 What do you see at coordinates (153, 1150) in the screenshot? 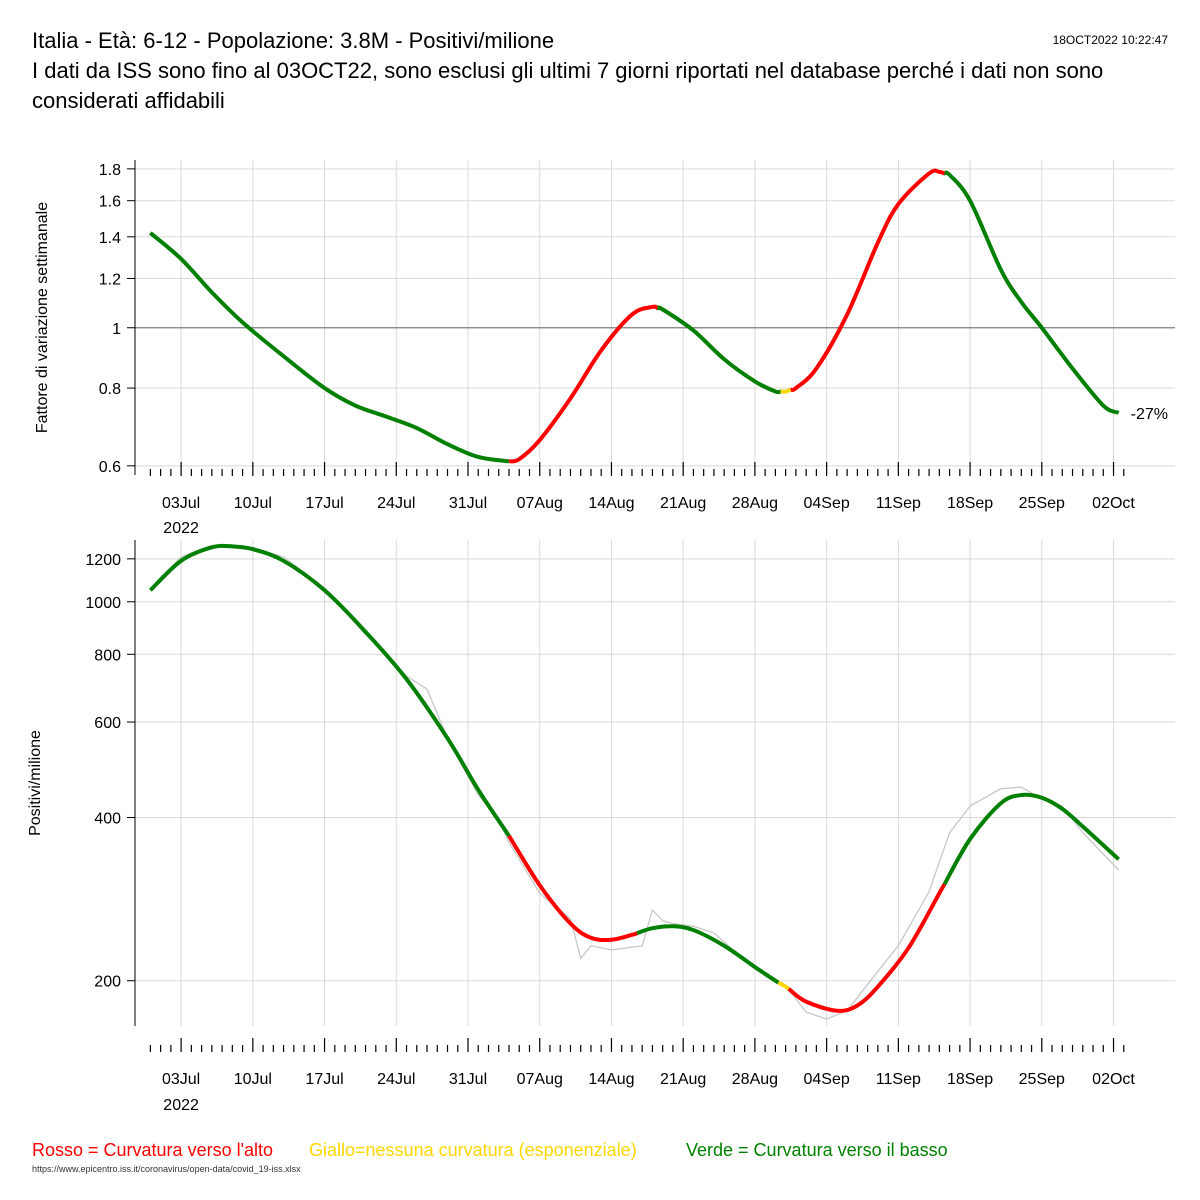
I see `legend-red: Rosso = Curvatura verso l'alto` at bounding box center [153, 1150].